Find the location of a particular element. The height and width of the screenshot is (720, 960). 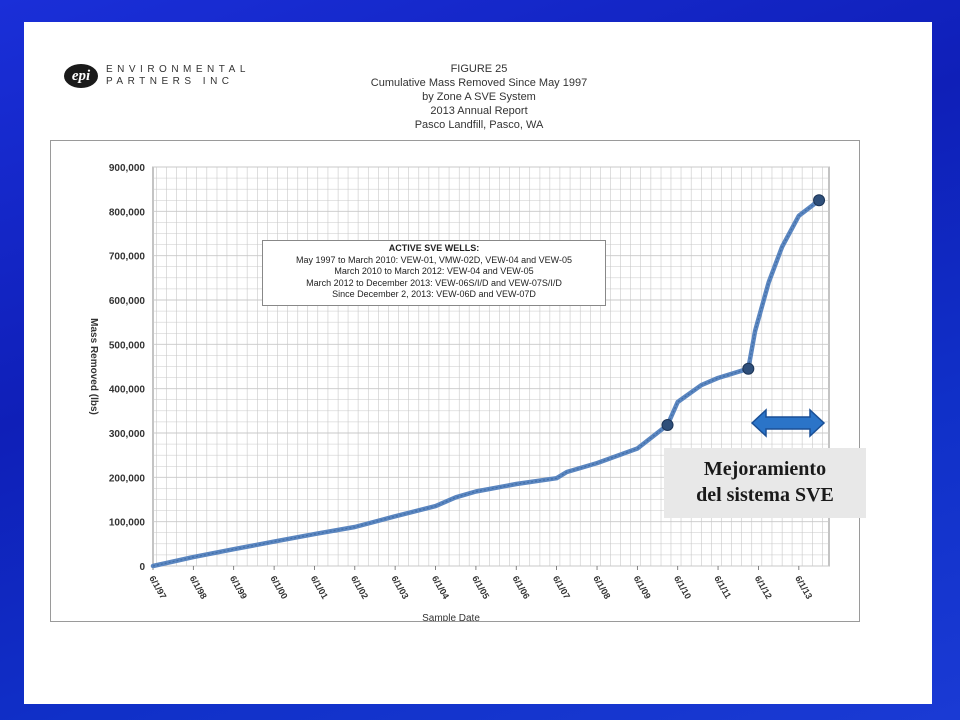

x-tick-label: 6/1/04 is located at coordinates (440, 587).